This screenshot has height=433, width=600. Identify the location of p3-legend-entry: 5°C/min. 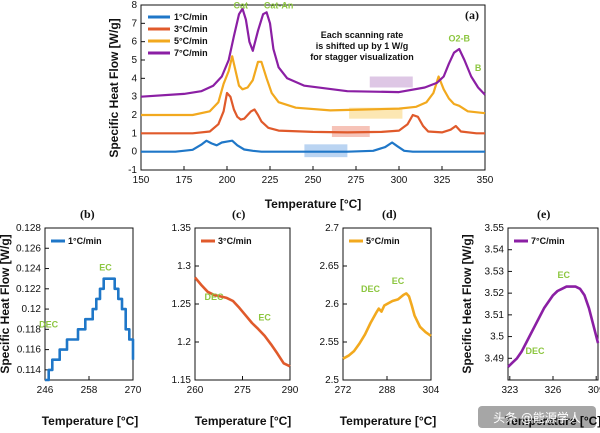
(383, 241).